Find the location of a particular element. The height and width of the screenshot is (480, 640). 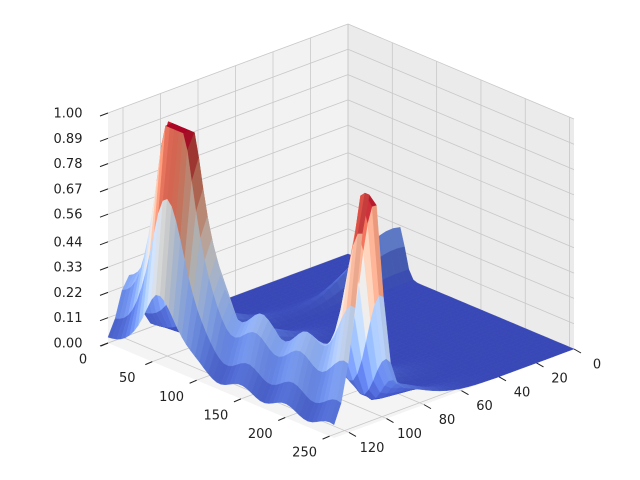

z-tick-label: 0.44 is located at coordinates (68, 242).